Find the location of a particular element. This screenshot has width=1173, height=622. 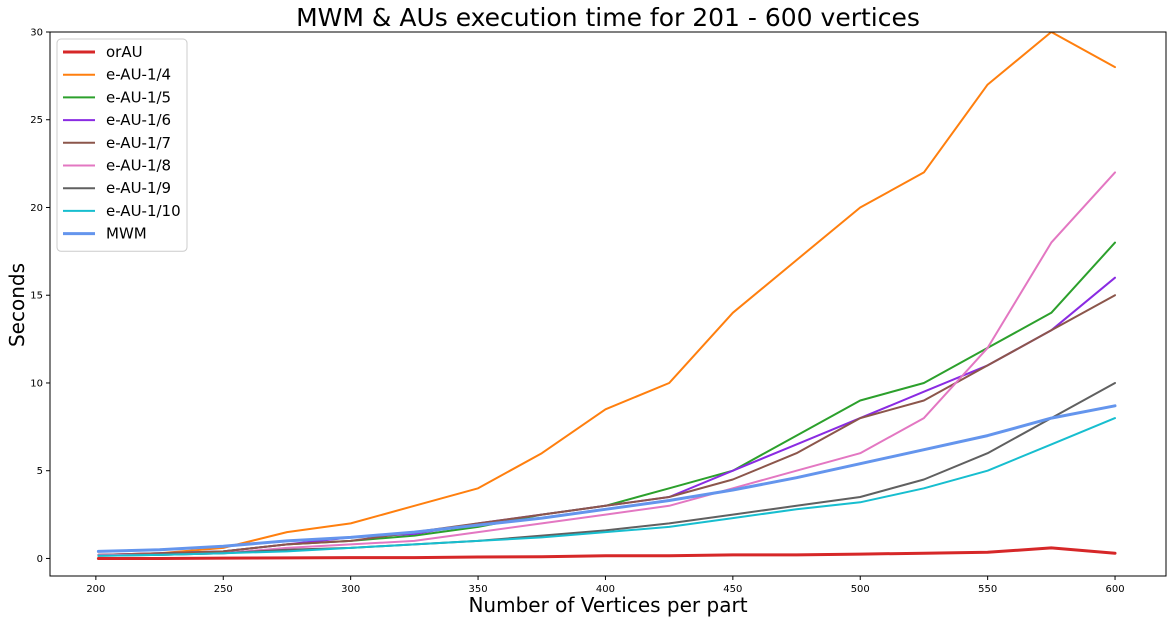

x-tick-label: 450 is located at coordinates (732, 589).